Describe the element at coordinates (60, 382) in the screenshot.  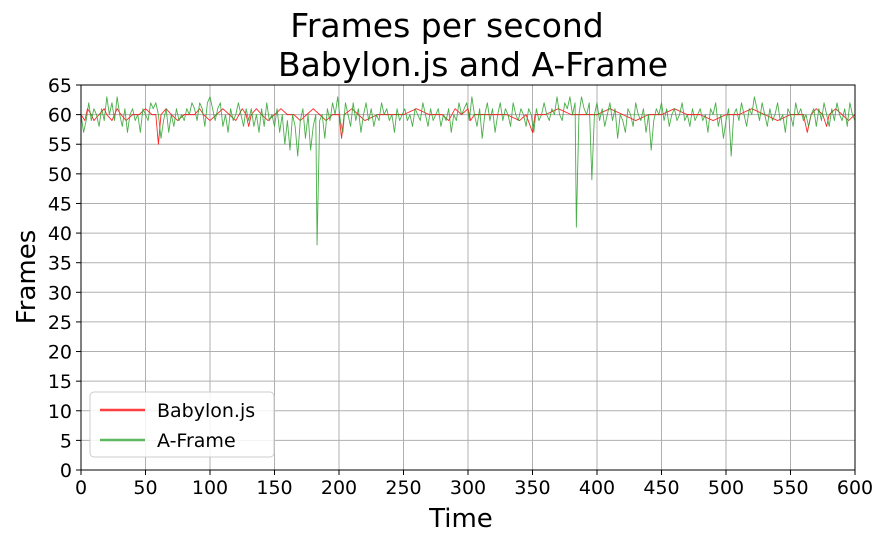
I see `y-tick-label: 15` at that location.